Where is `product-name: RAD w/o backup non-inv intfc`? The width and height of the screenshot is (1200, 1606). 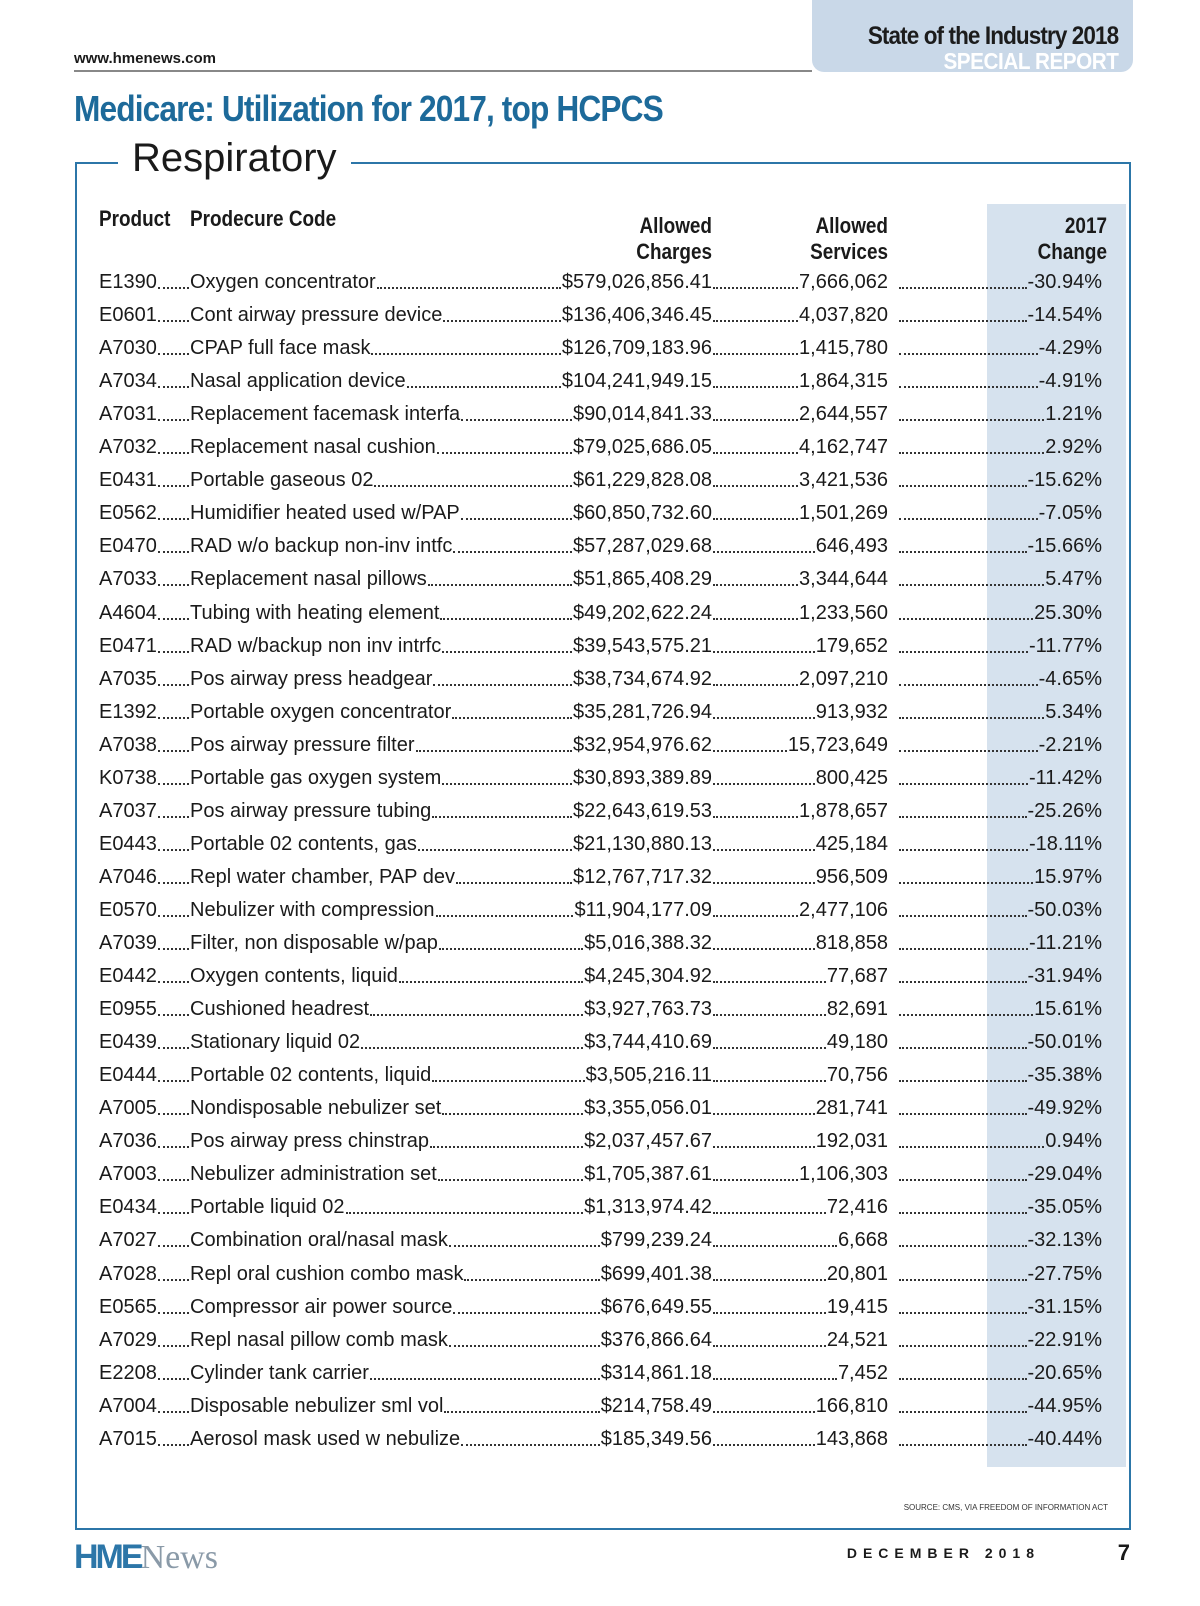
product-name: RAD w/o backup non-inv intfc is located at coordinates (321, 546).